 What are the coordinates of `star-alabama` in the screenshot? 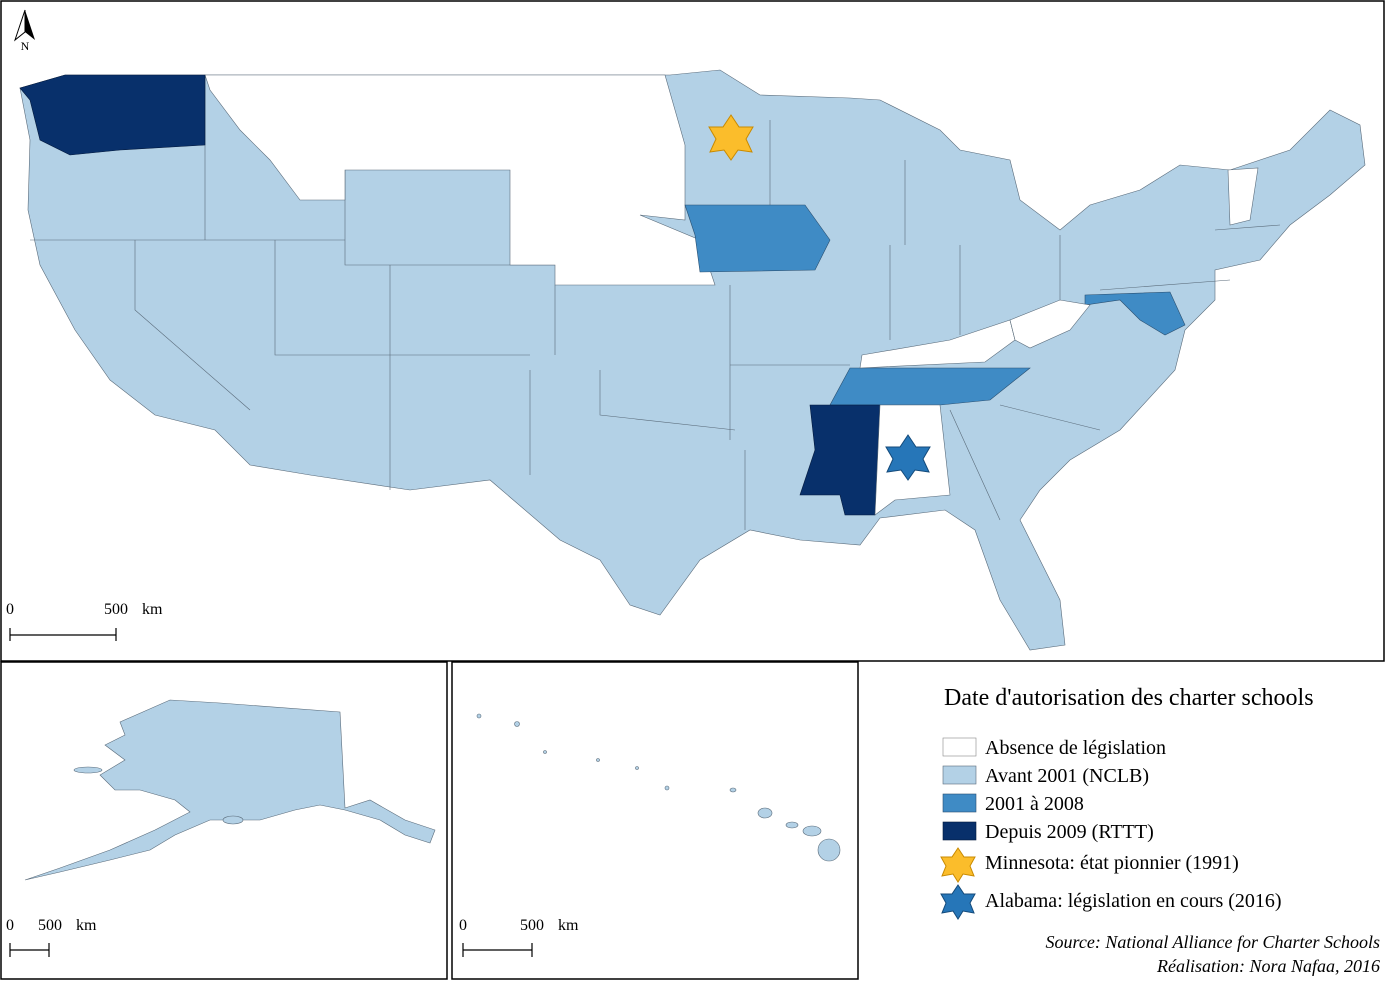 It's located at (908, 457).